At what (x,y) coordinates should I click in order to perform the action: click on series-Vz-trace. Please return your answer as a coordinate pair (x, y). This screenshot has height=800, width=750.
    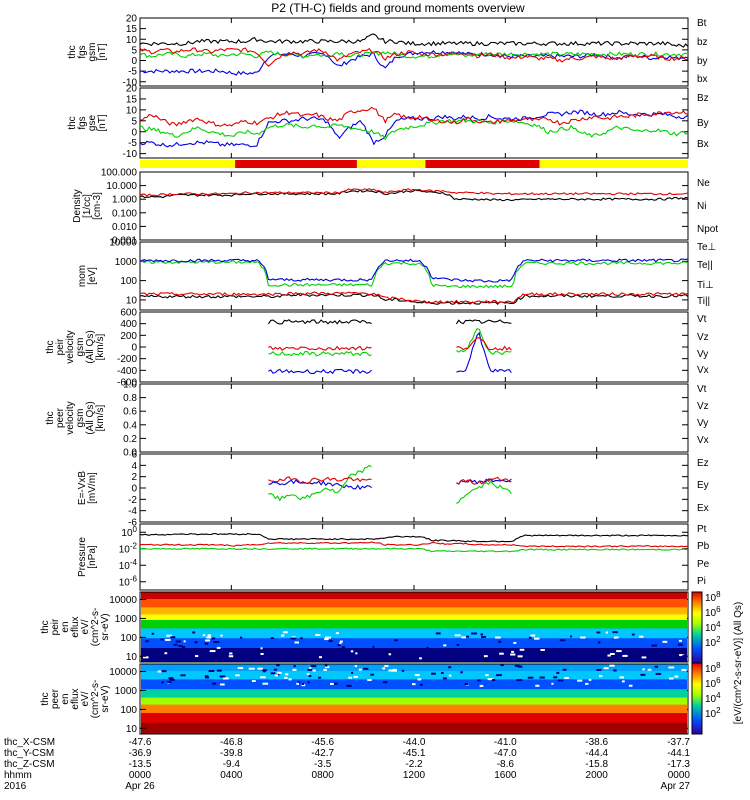
    Looking at the image, I should click on (484, 344).